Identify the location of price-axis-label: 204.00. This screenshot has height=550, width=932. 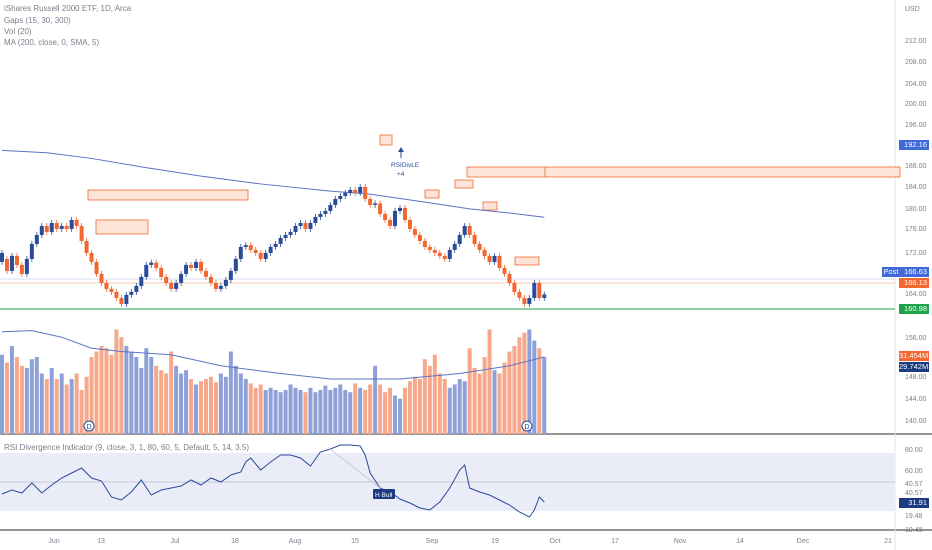
(916, 84).